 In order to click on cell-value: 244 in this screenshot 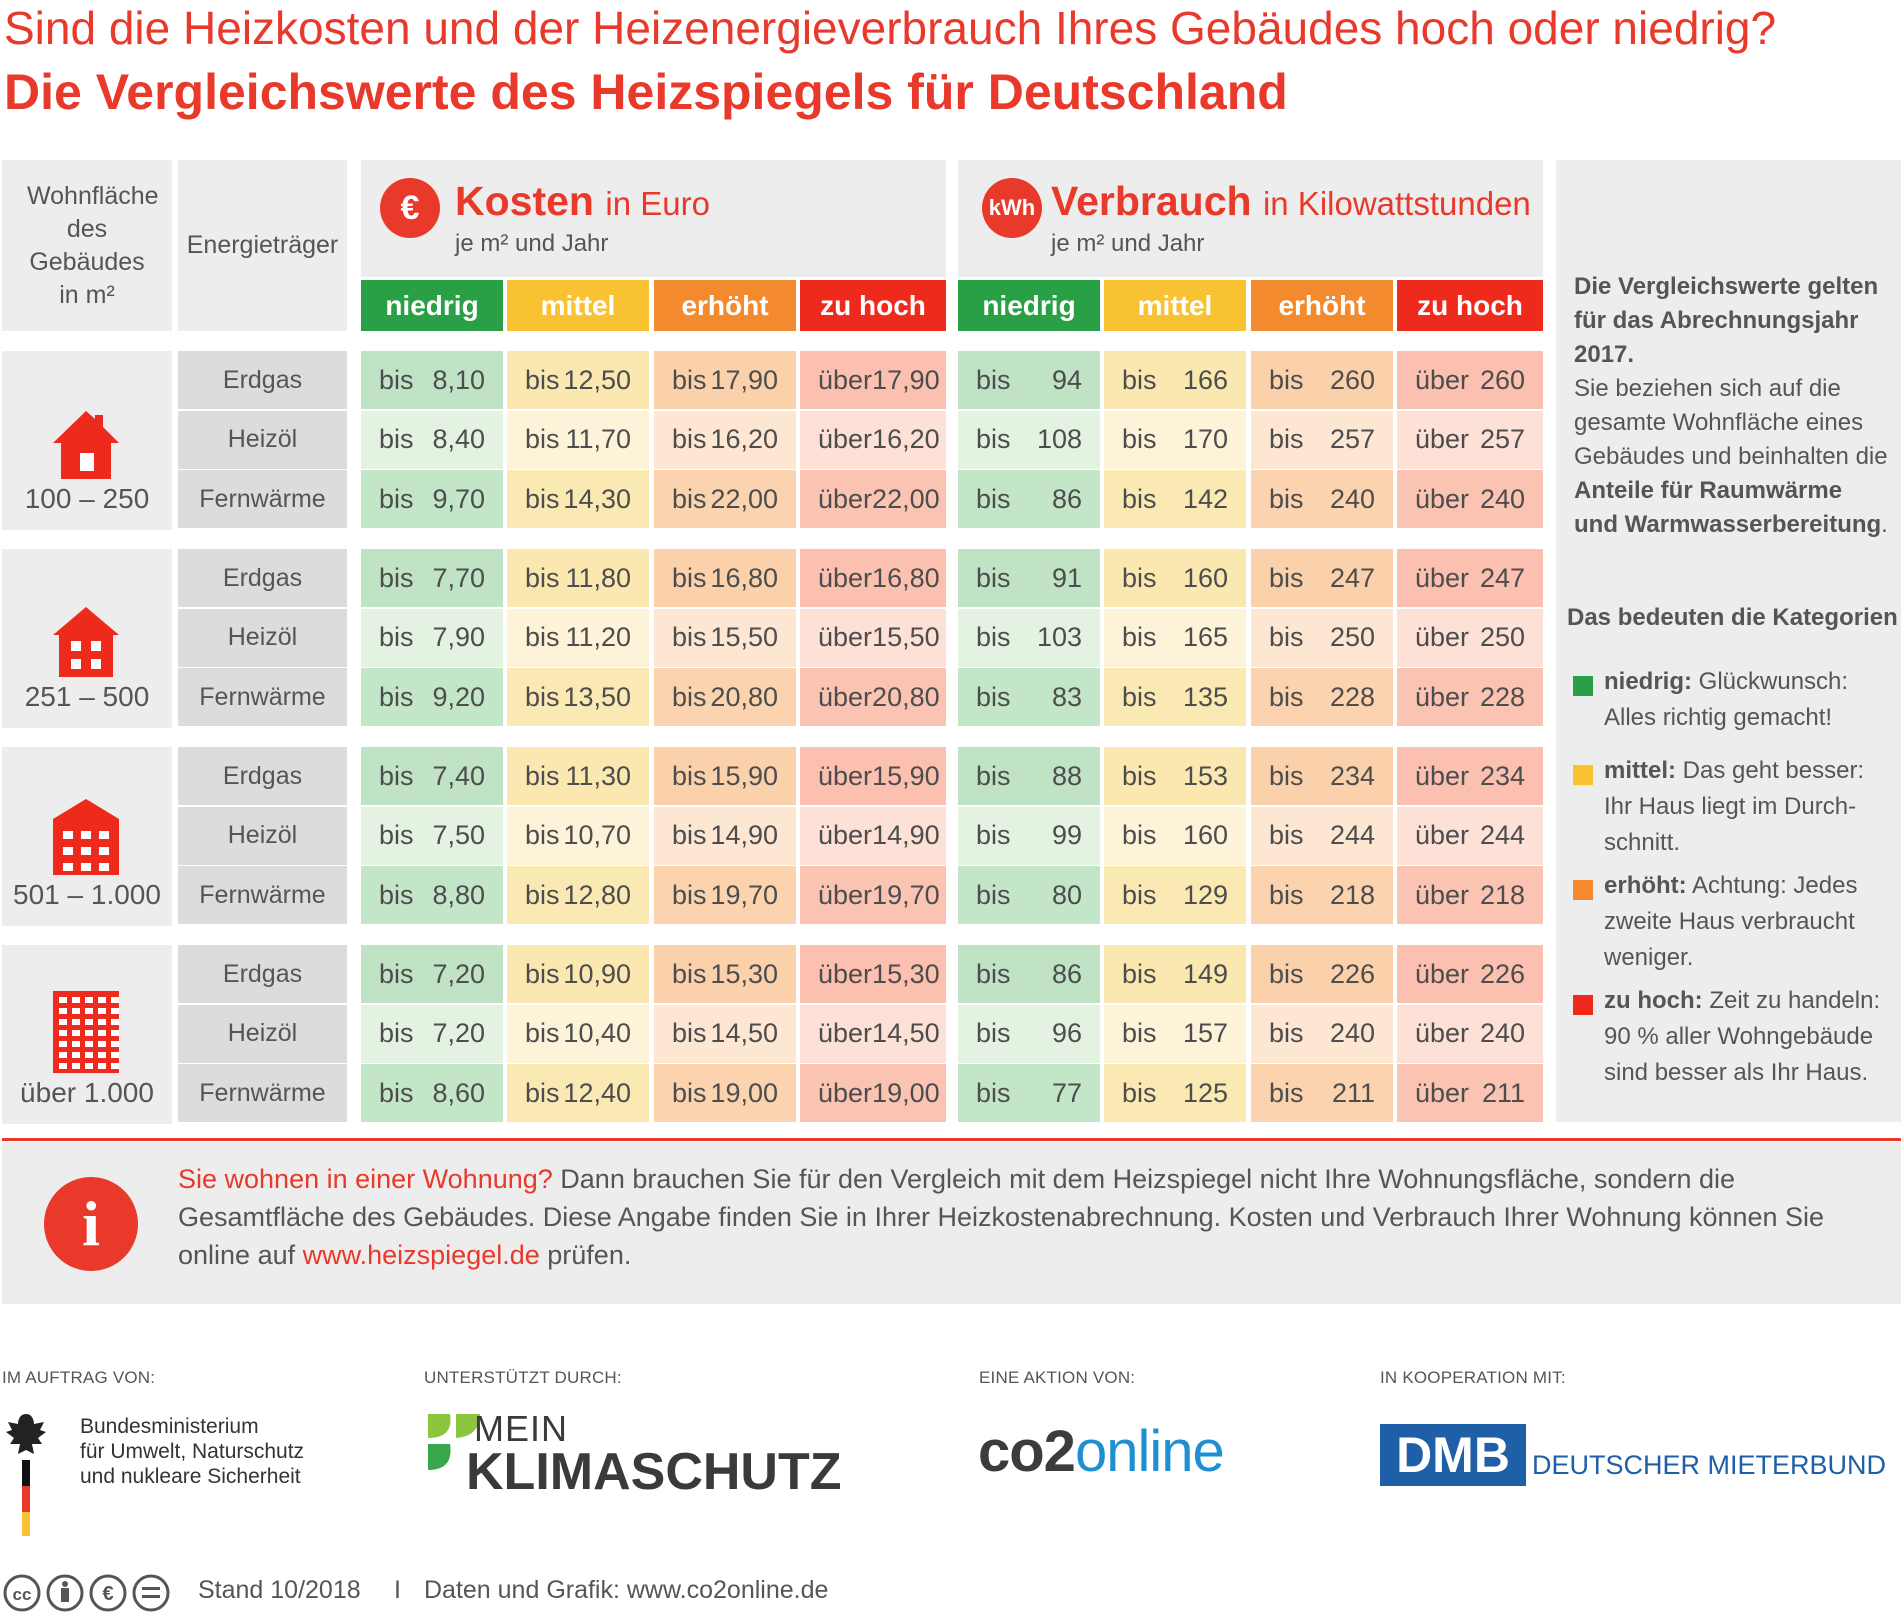, I will do `click(1502, 835)`.